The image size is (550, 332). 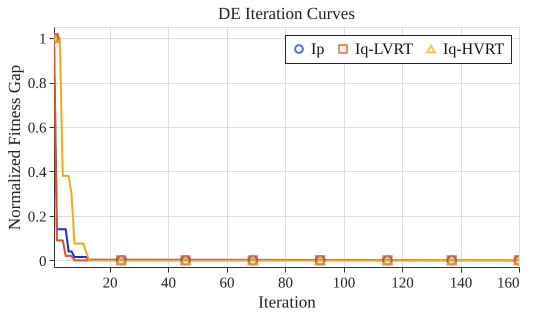 I want to click on legend-label: Iq-HVRT, so click(x=473, y=49).